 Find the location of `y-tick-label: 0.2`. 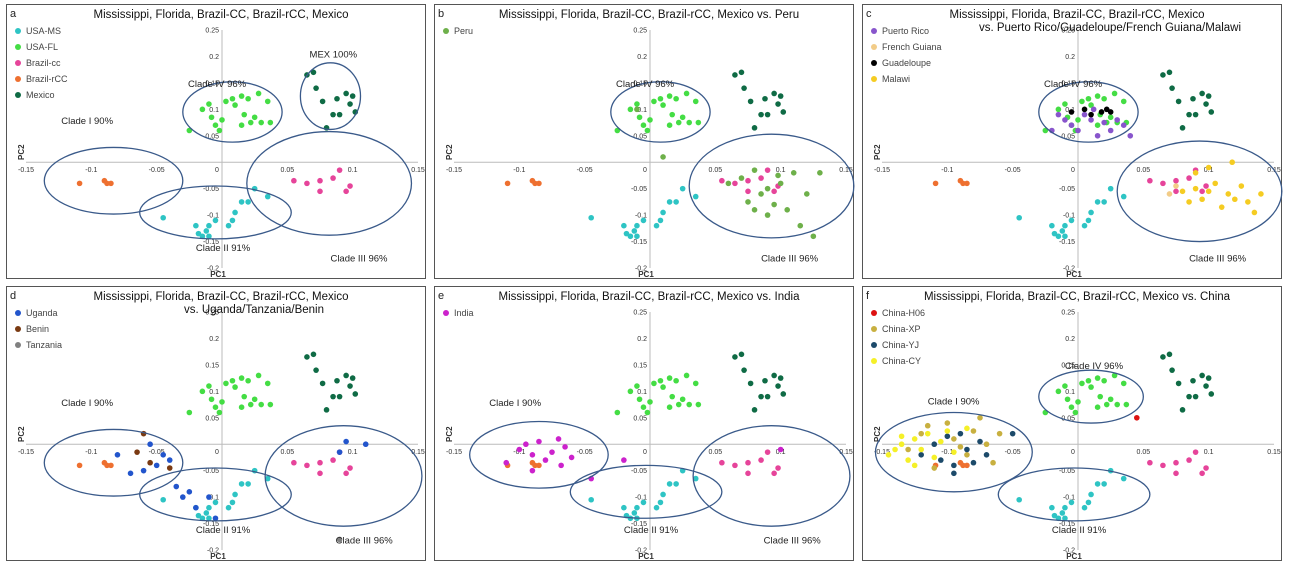

y-tick-label: 0.2 is located at coordinates (214, 57).